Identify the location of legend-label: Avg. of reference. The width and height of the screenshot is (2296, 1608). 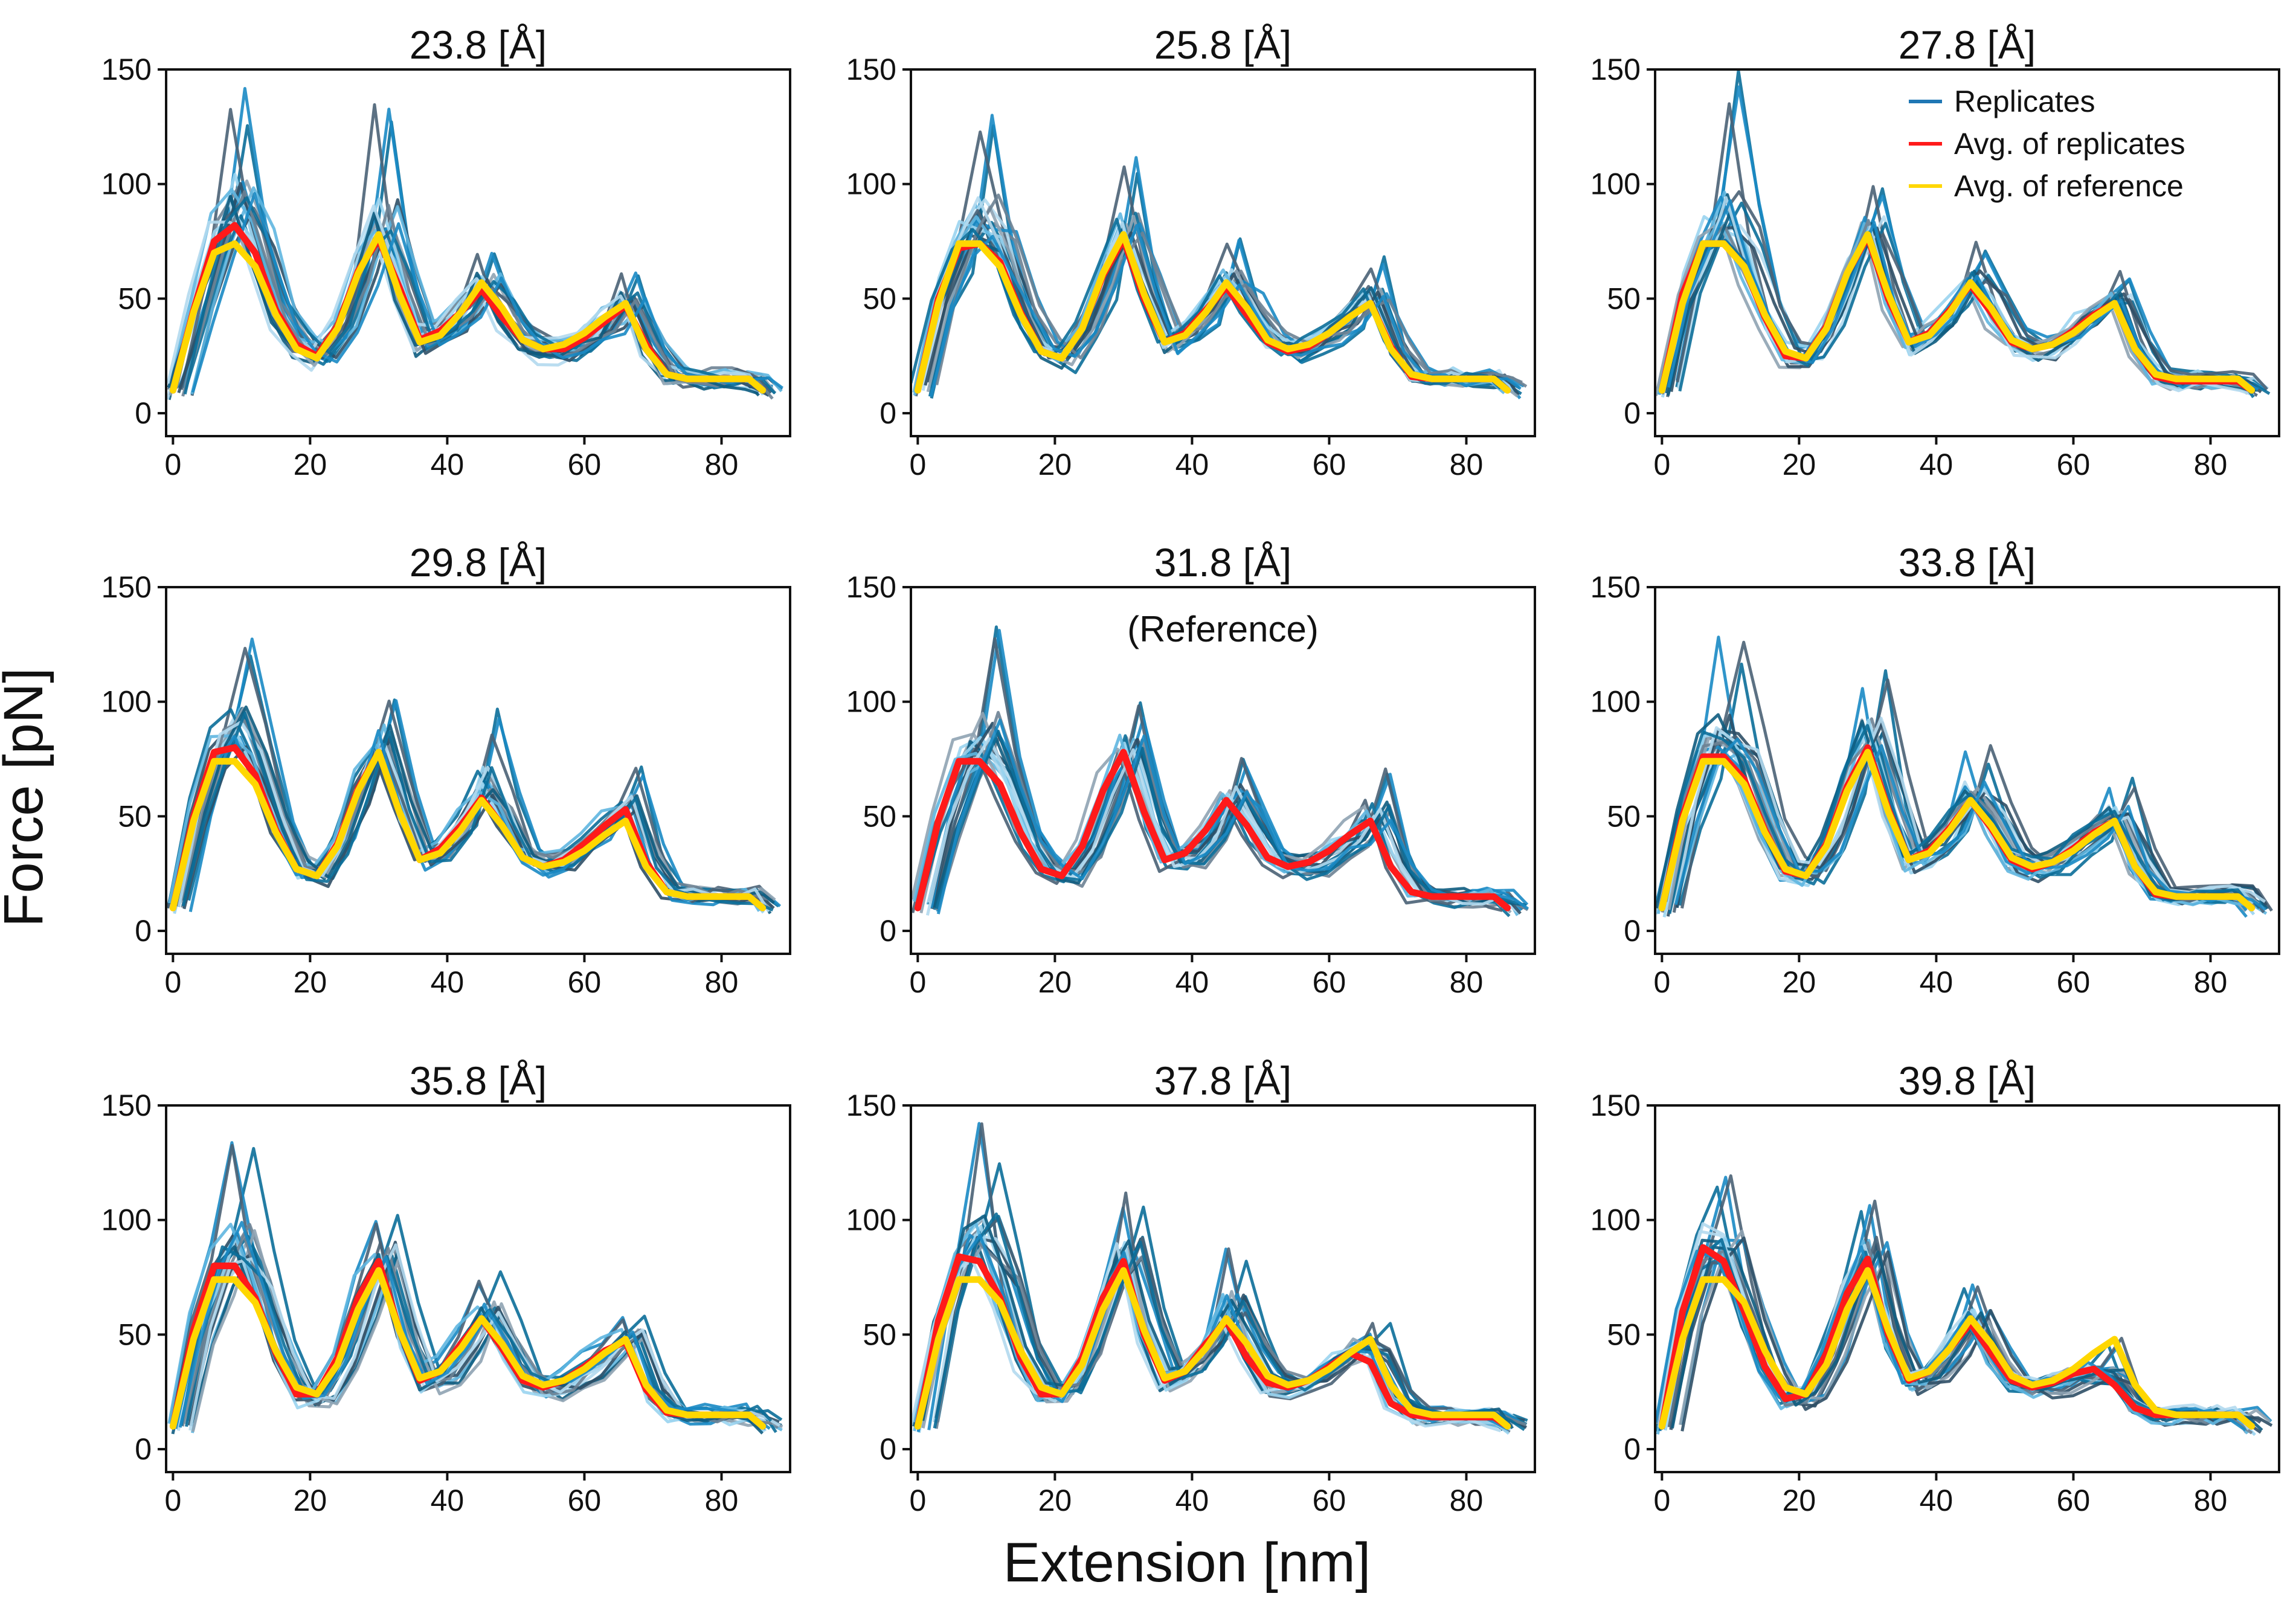
(2069, 186).